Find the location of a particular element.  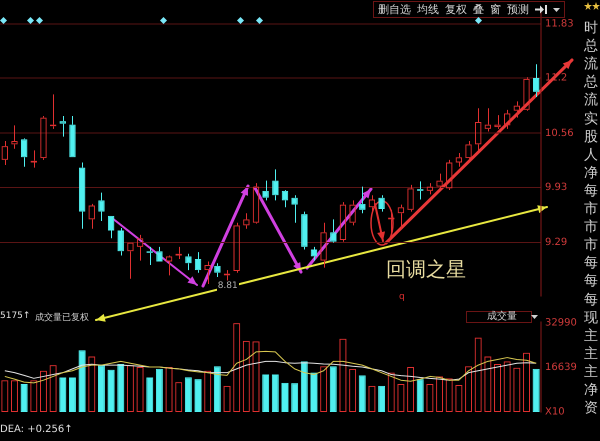

text: 股 is located at coordinates (591, 136).